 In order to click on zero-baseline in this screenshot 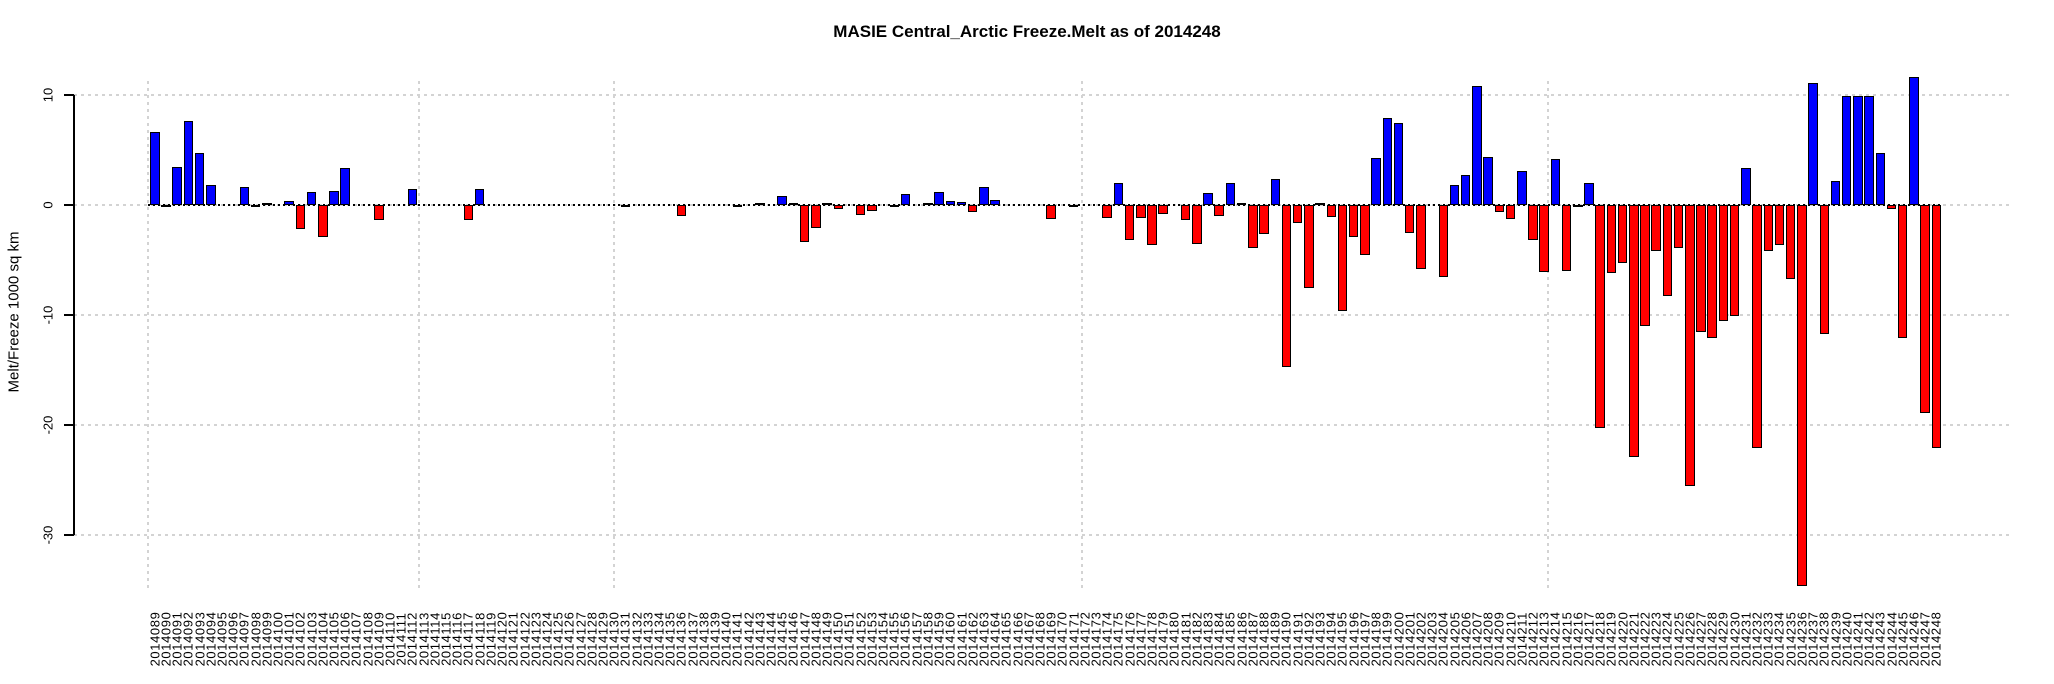, I will do `click(1044, 205)`.